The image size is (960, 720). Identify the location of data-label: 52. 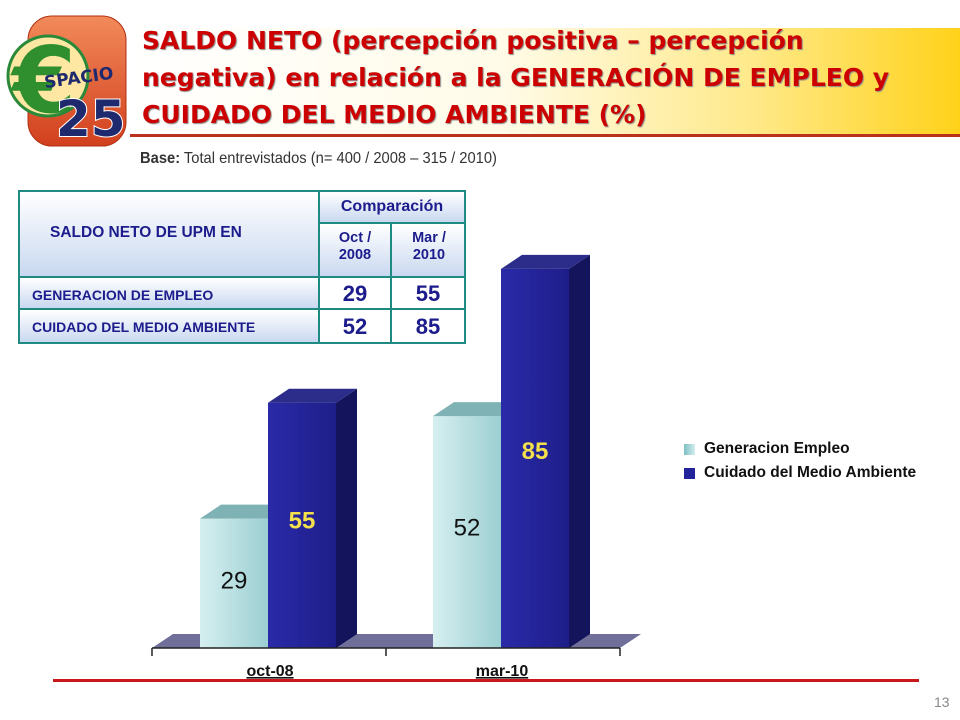
(467, 527).